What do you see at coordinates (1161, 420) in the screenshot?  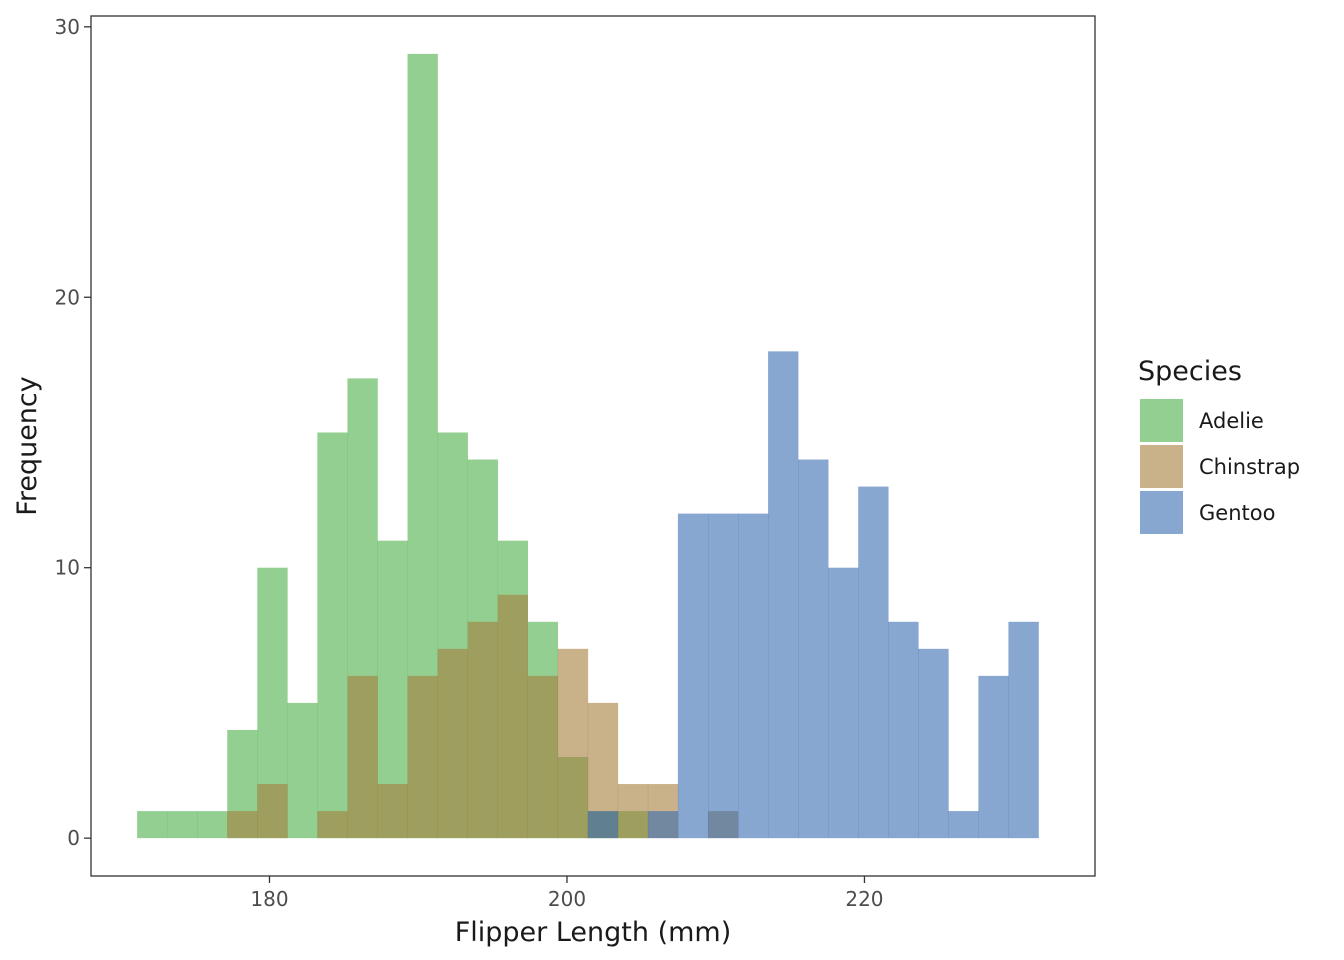 I see `legend-key-adelie` at bounding box center [1161, 420].